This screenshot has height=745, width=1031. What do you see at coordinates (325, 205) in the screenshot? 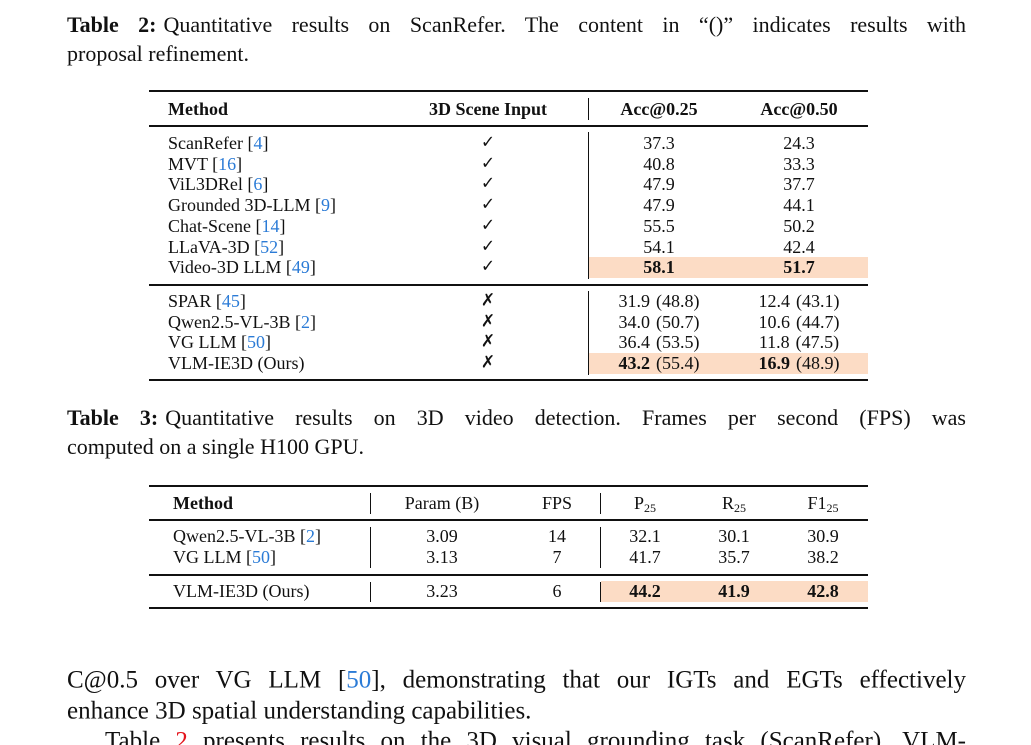
I see `citation-link: 9` at bounding box center [325, 205].